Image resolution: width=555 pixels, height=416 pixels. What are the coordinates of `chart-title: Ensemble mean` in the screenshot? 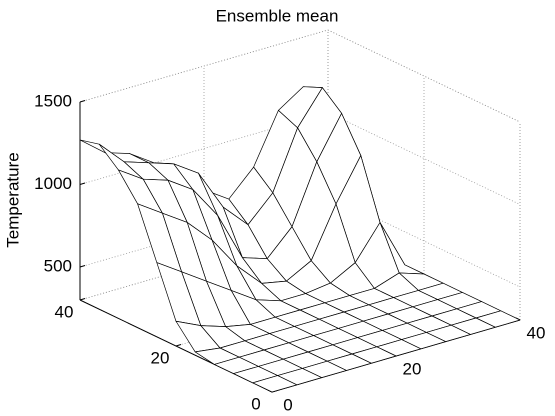 It's located at (277, 15).